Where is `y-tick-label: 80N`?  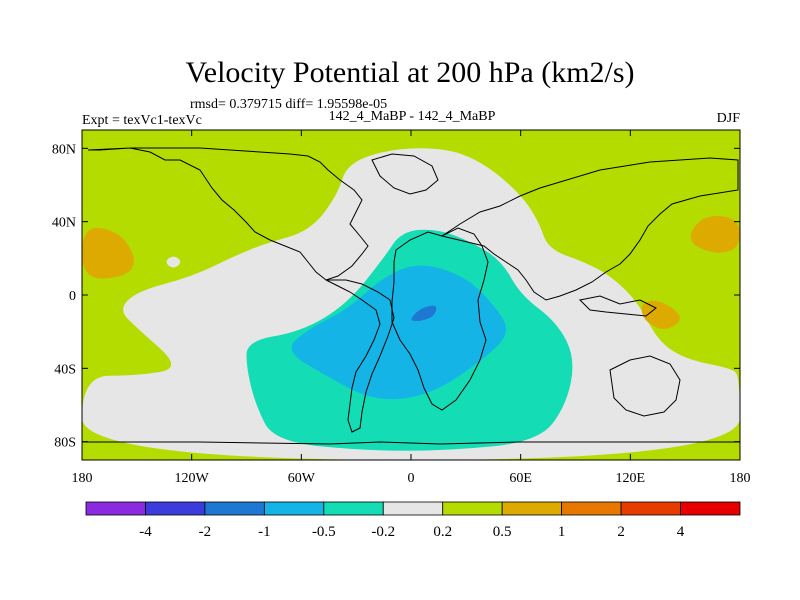
y-tick-label: 80N is located at coordinates (64, 149).